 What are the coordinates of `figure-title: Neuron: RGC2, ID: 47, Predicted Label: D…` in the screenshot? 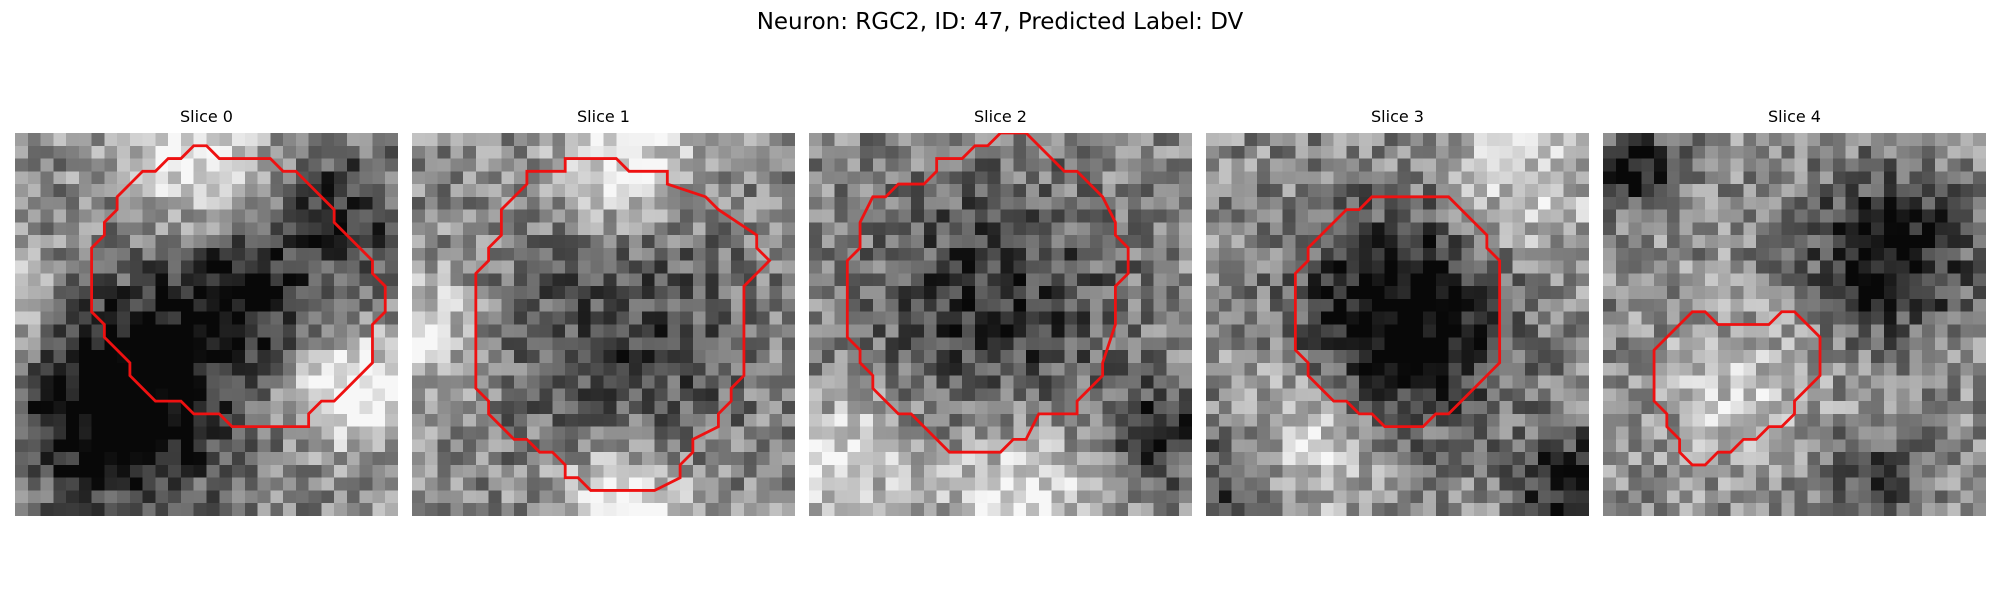 It's located at (1000, 22).